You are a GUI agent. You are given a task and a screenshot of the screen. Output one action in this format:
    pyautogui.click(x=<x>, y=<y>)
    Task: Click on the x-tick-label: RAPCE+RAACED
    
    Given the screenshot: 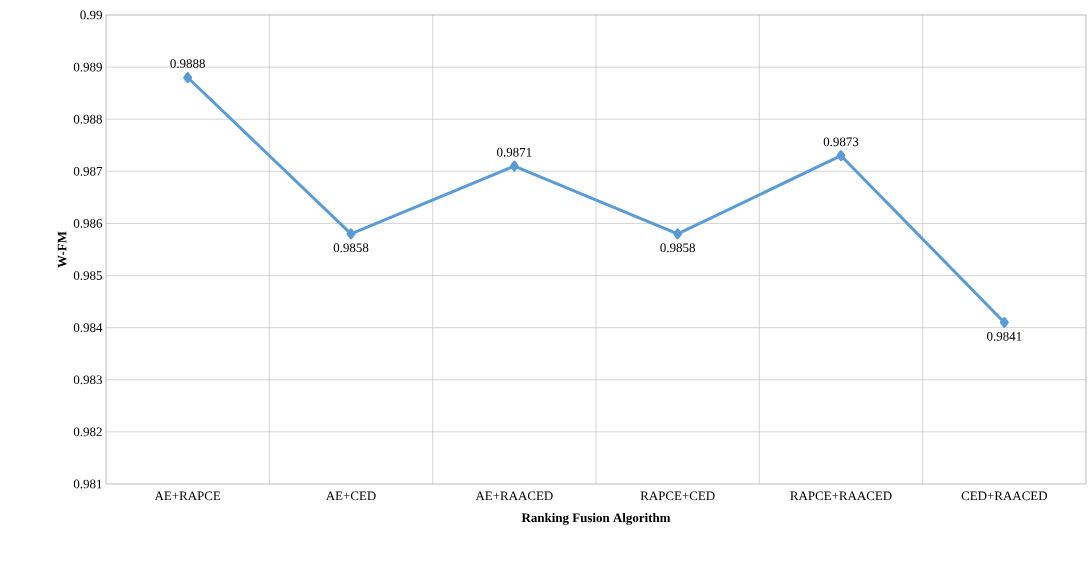 What is the action you would take?
    pyautogui.click(x=841, y=496)
    